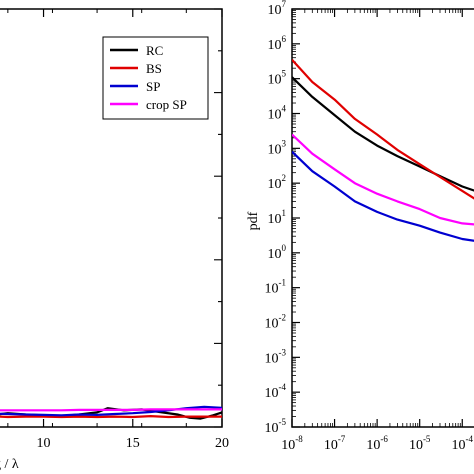 Image resolution: width=474 pixels, height=474 pixels. I want to click on right-y-tick-label: 10², so click(277, 182).